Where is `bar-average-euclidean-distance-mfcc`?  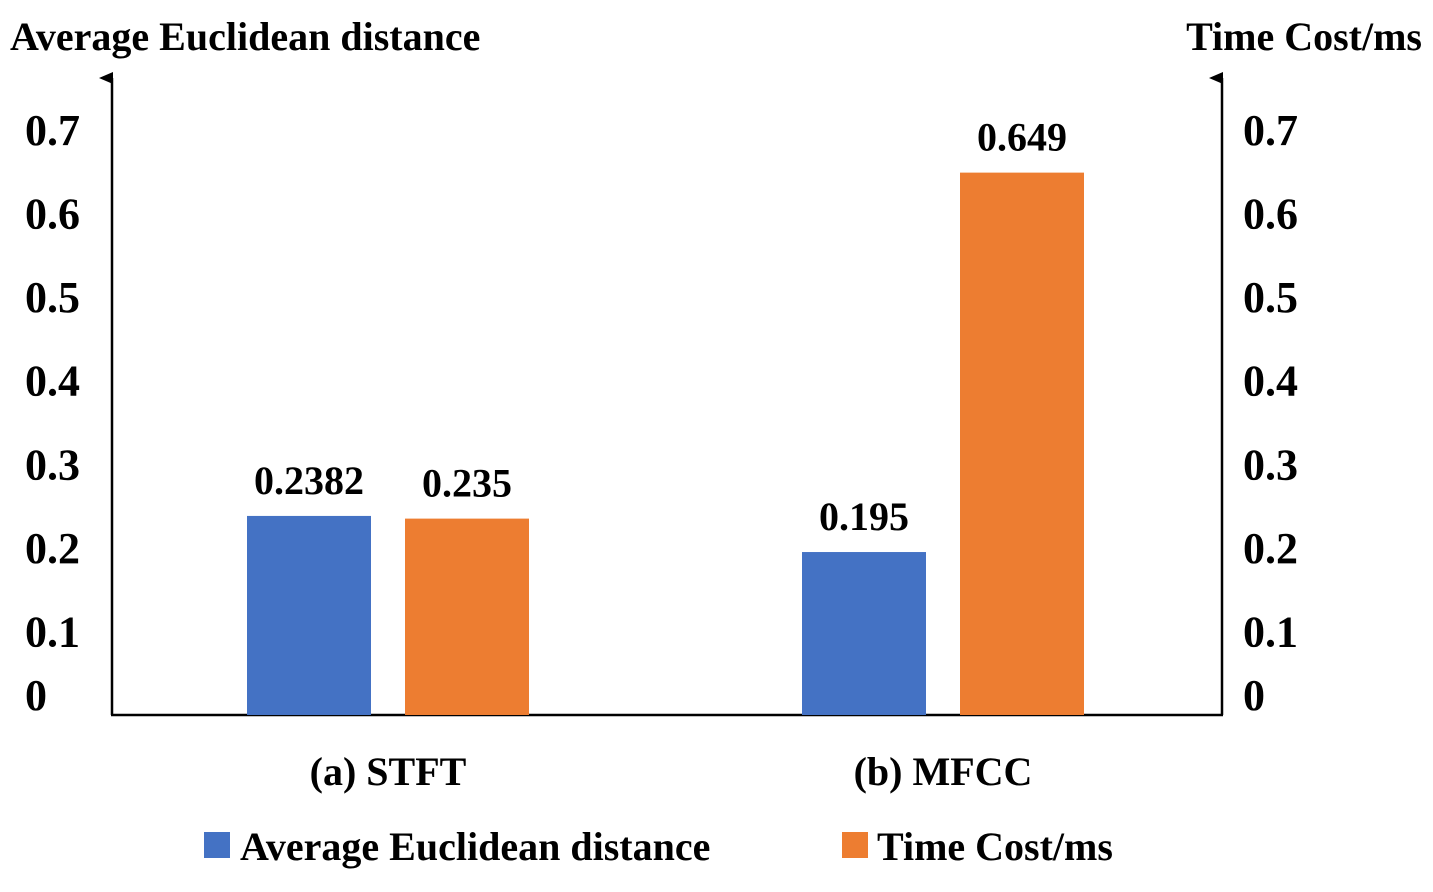 bar-average-euclidean-distance-mfcc is located at coordinates (864, 633).